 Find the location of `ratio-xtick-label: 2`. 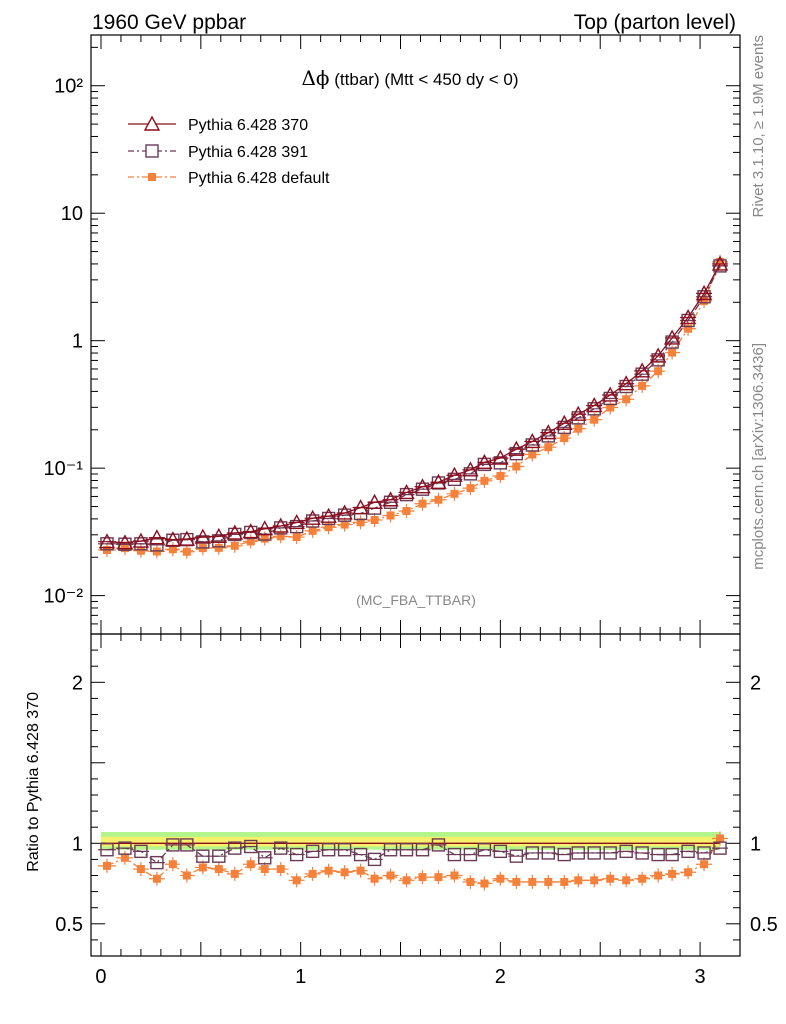

ratio-xtick-label: 2 is located at coordinates (500, 977).